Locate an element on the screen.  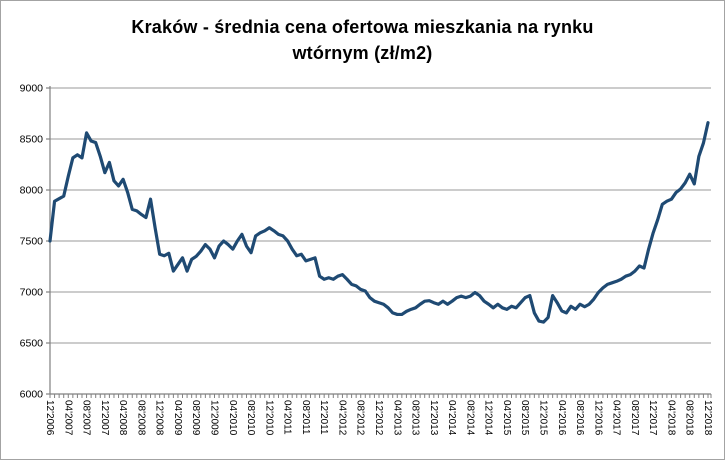
x-tick-label: 08'2010 is located at coordinates (250, 418).